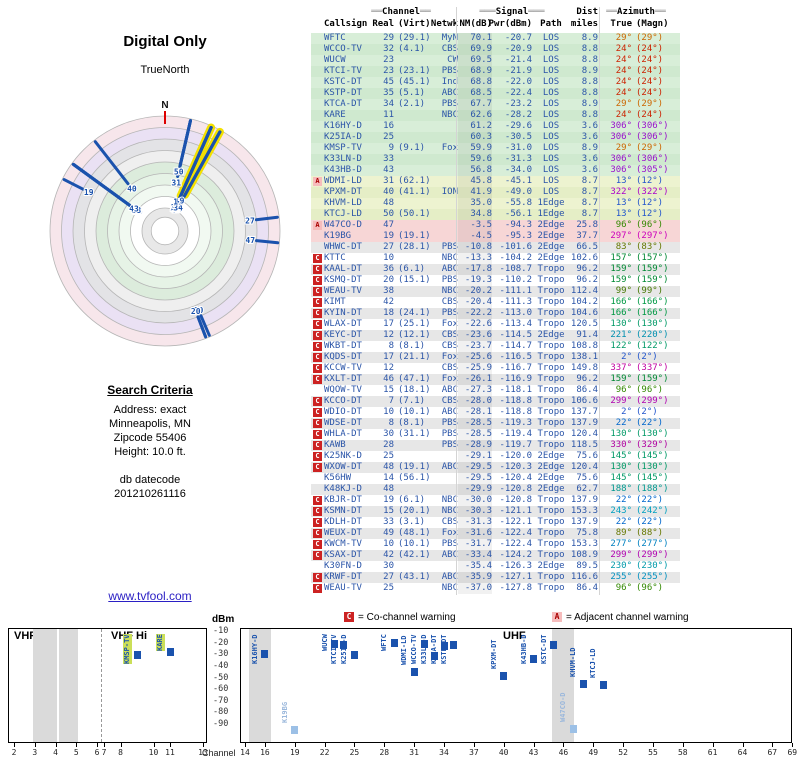 This screenshot has width=800, height=768. What do you see at coordinates (388, 203) in the screenshot?
I see `cell-re: 48` at bounding box center [388, 203].